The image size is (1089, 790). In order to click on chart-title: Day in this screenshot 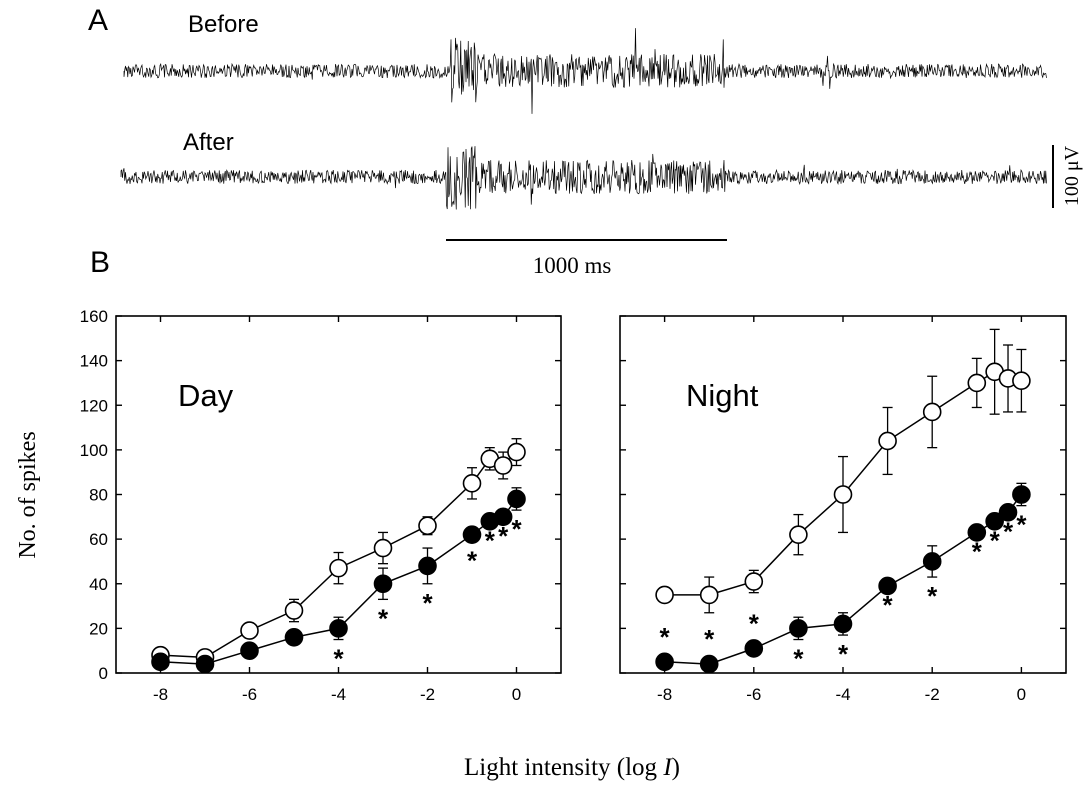, I will do `click(206, 395)`.